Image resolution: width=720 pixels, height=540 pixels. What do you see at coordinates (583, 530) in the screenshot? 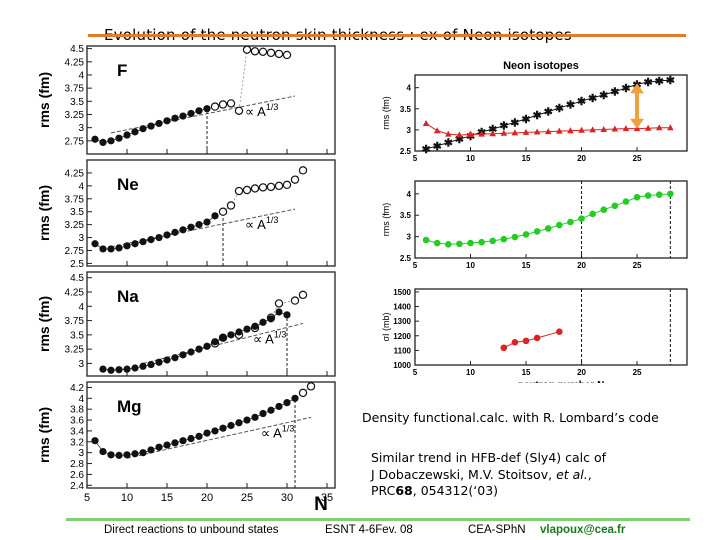
I see `footer-email: vlapoux@cea.fr` at bounding box center [583, 530].